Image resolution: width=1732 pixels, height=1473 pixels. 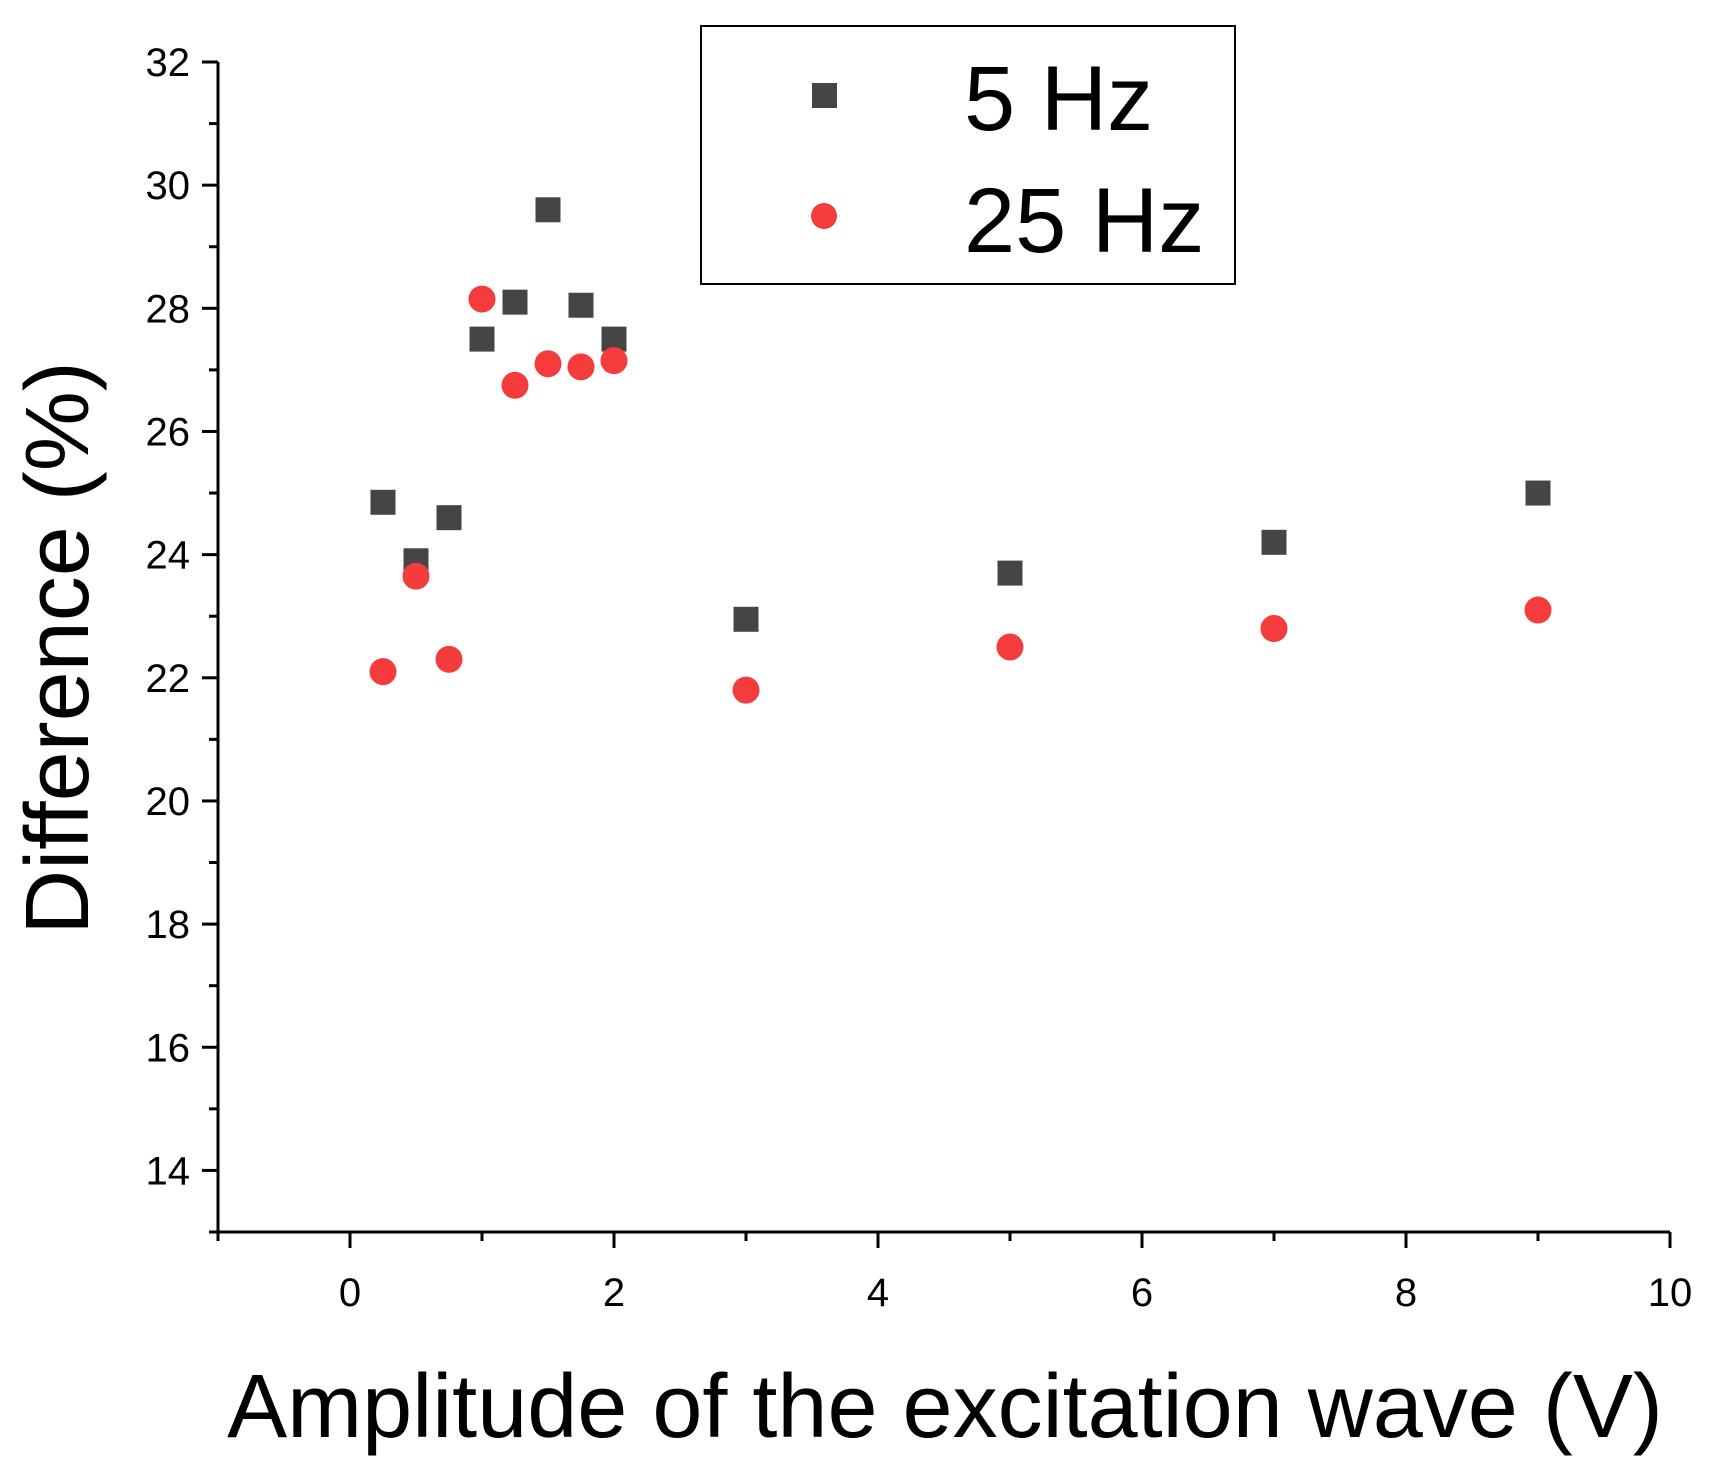 What do you see at coordinates (1406, 1293) in the screenshot?
I see `x-tick-label: 8` at bounding box center [1406, 1293].